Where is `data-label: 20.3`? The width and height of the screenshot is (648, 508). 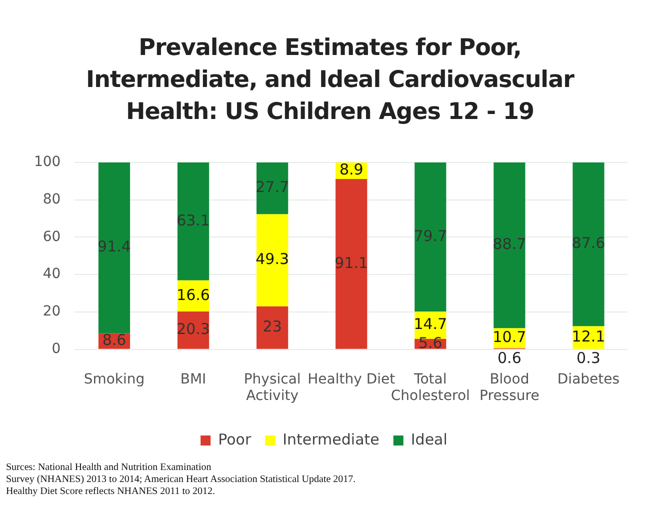
data-label: 20.3 is located at coordinates (193, 329).